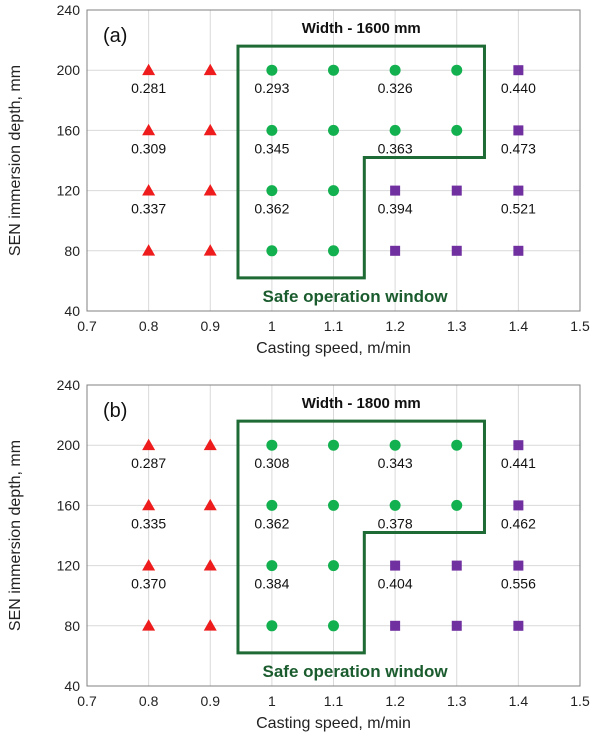 The width and height of the screenshot is (594, 747). What do you see at coordinates (271, 88) in the screenshot?
I see `data-value-label: 0.293` at bounding box center [271, 88].